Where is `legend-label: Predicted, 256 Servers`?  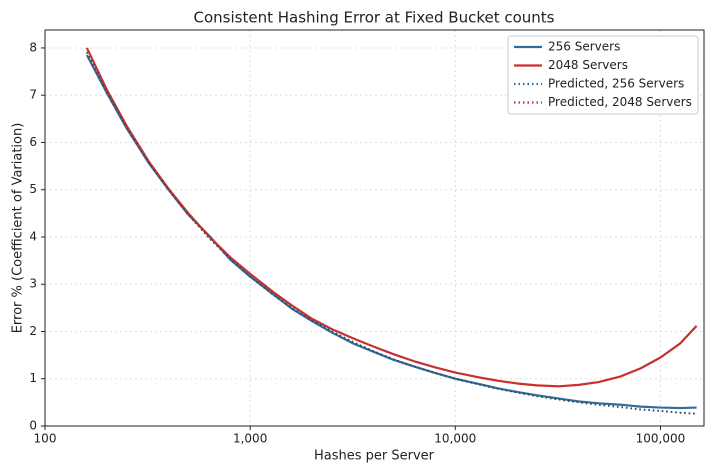 legend-label: Predicted, 256 Servers is located at coordinates (616, 84).